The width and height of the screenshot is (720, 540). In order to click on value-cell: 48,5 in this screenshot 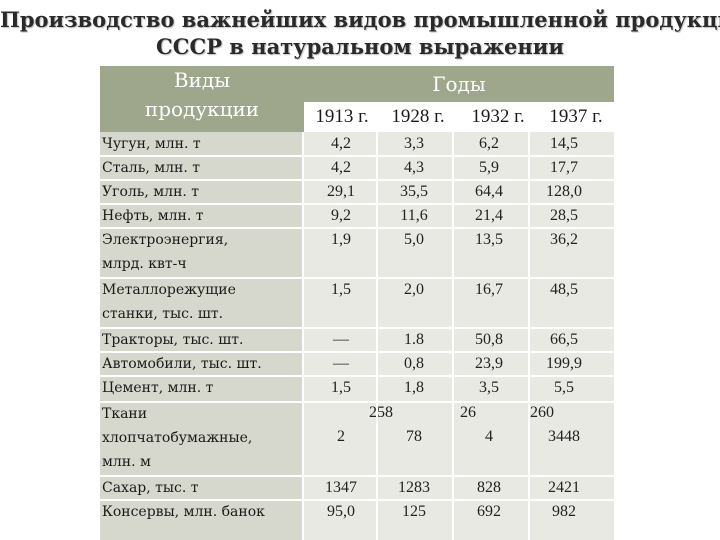, I will do `click(564, 289)`.